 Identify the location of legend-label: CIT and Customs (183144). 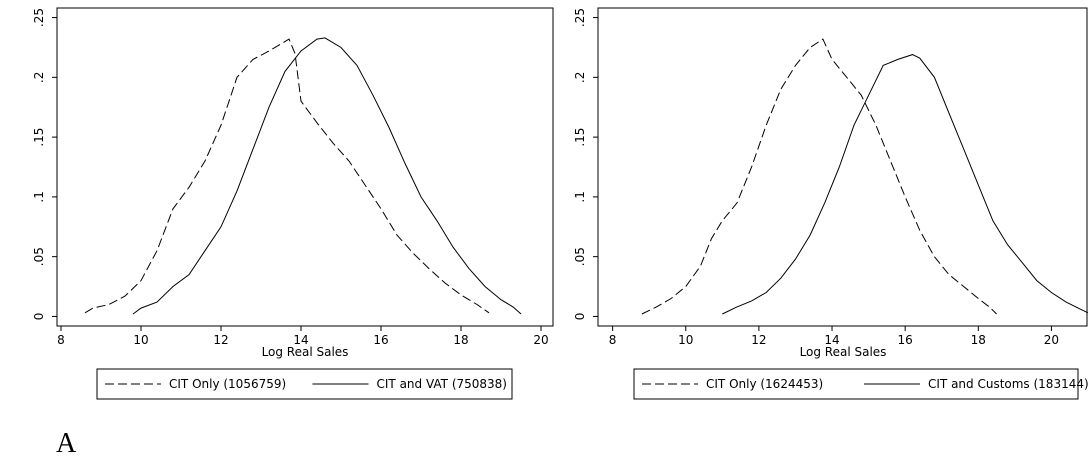
(1008, 384).